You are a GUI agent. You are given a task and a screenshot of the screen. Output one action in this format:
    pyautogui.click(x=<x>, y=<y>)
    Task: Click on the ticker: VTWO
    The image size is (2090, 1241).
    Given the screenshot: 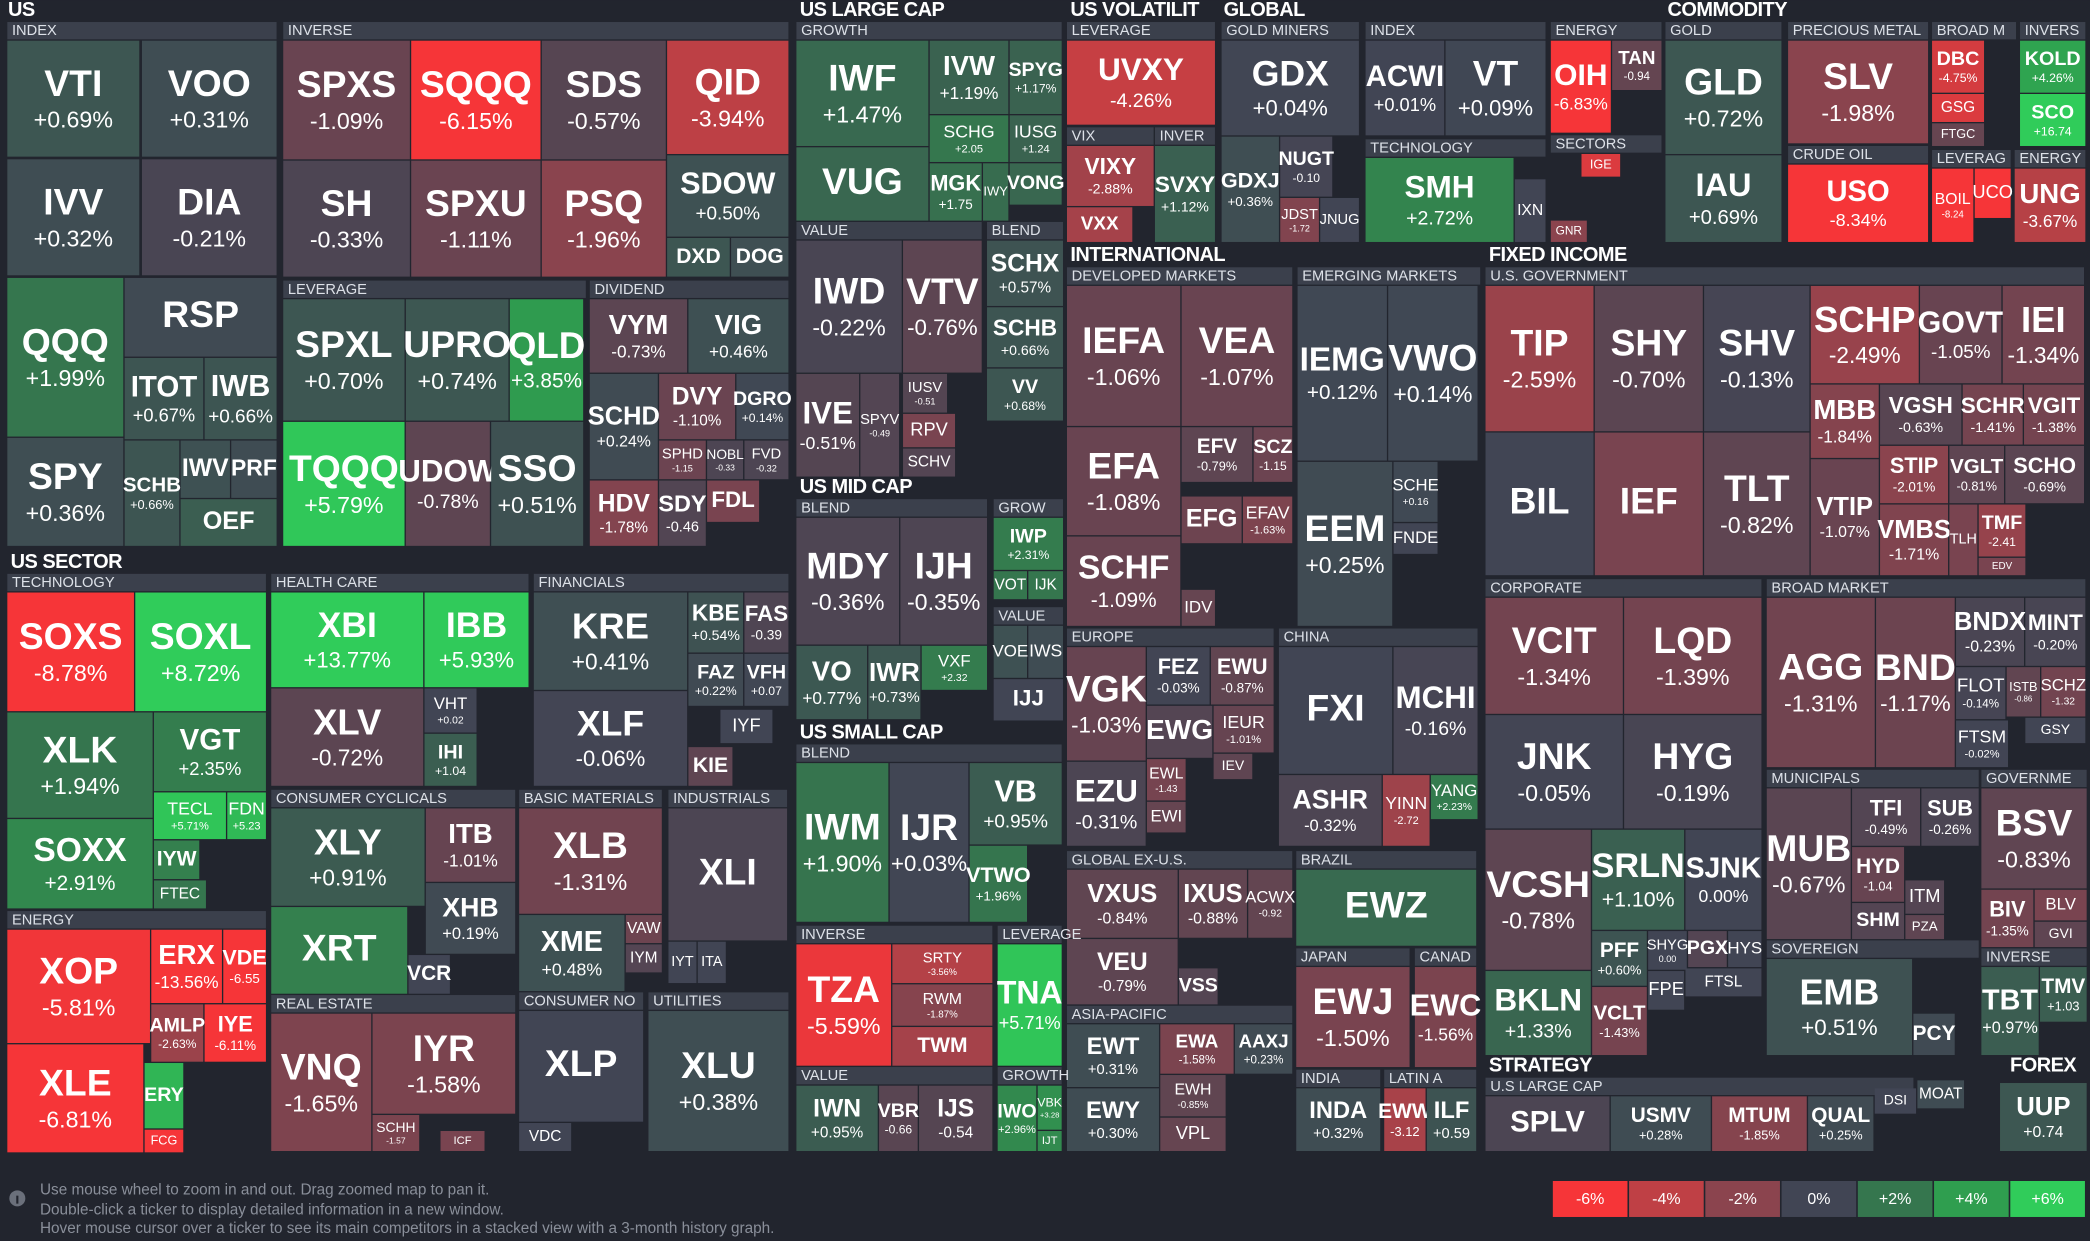 What is the action you would take?
    pyautogui.click(x=998, y=874)
    